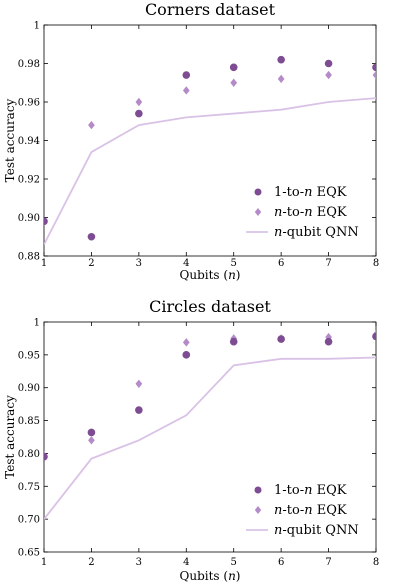  What do you see at coordinates (29, 553) in the screenshot?
I see `y-tick-label: 0.65` at bounding box center [29, 553].